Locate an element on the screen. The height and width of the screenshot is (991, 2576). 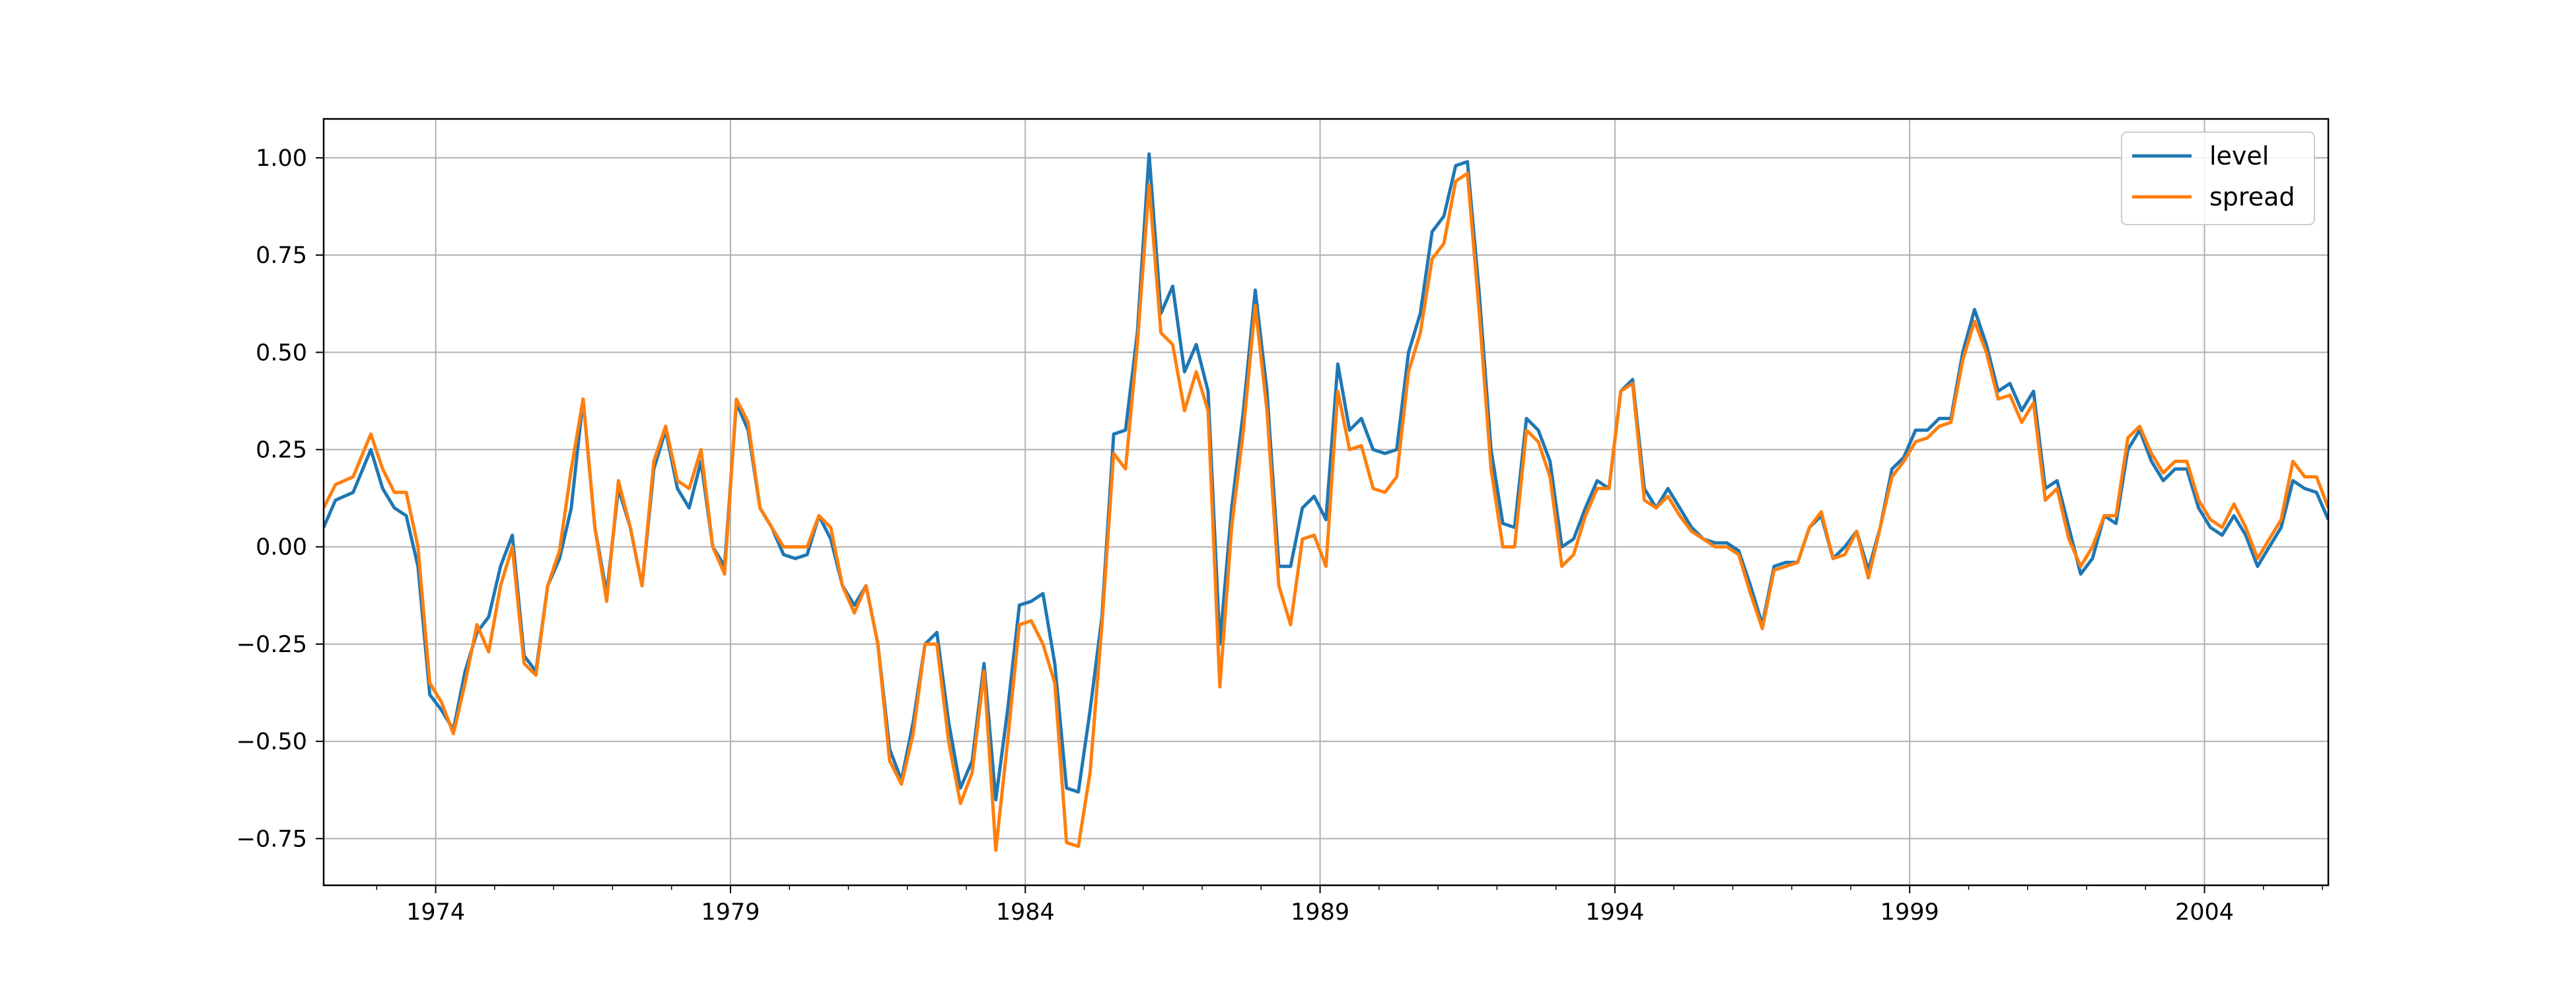
y-tick-label: 0.50 is located at coordinates (281, 353).